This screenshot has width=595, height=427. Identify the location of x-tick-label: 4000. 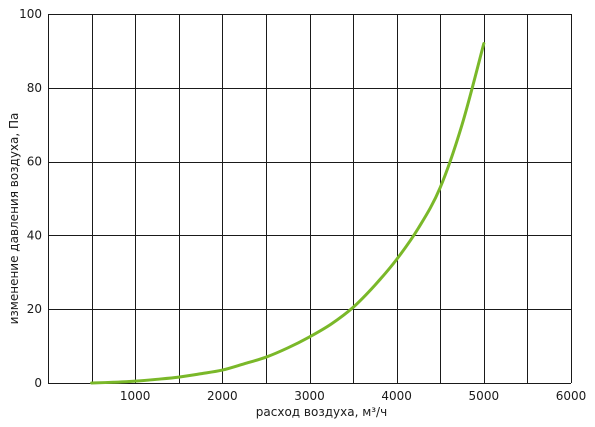
(396, 396).